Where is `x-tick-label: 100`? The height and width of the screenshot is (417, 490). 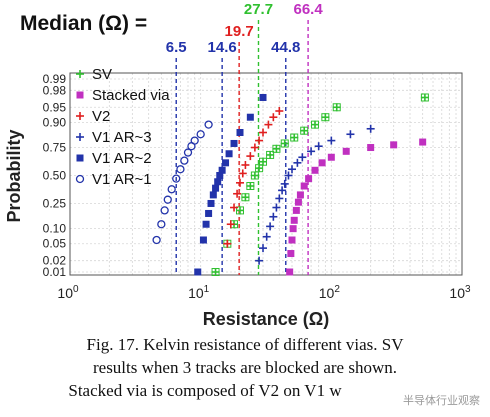 x-tick-label: 100 is located at coordinates (68, 292).